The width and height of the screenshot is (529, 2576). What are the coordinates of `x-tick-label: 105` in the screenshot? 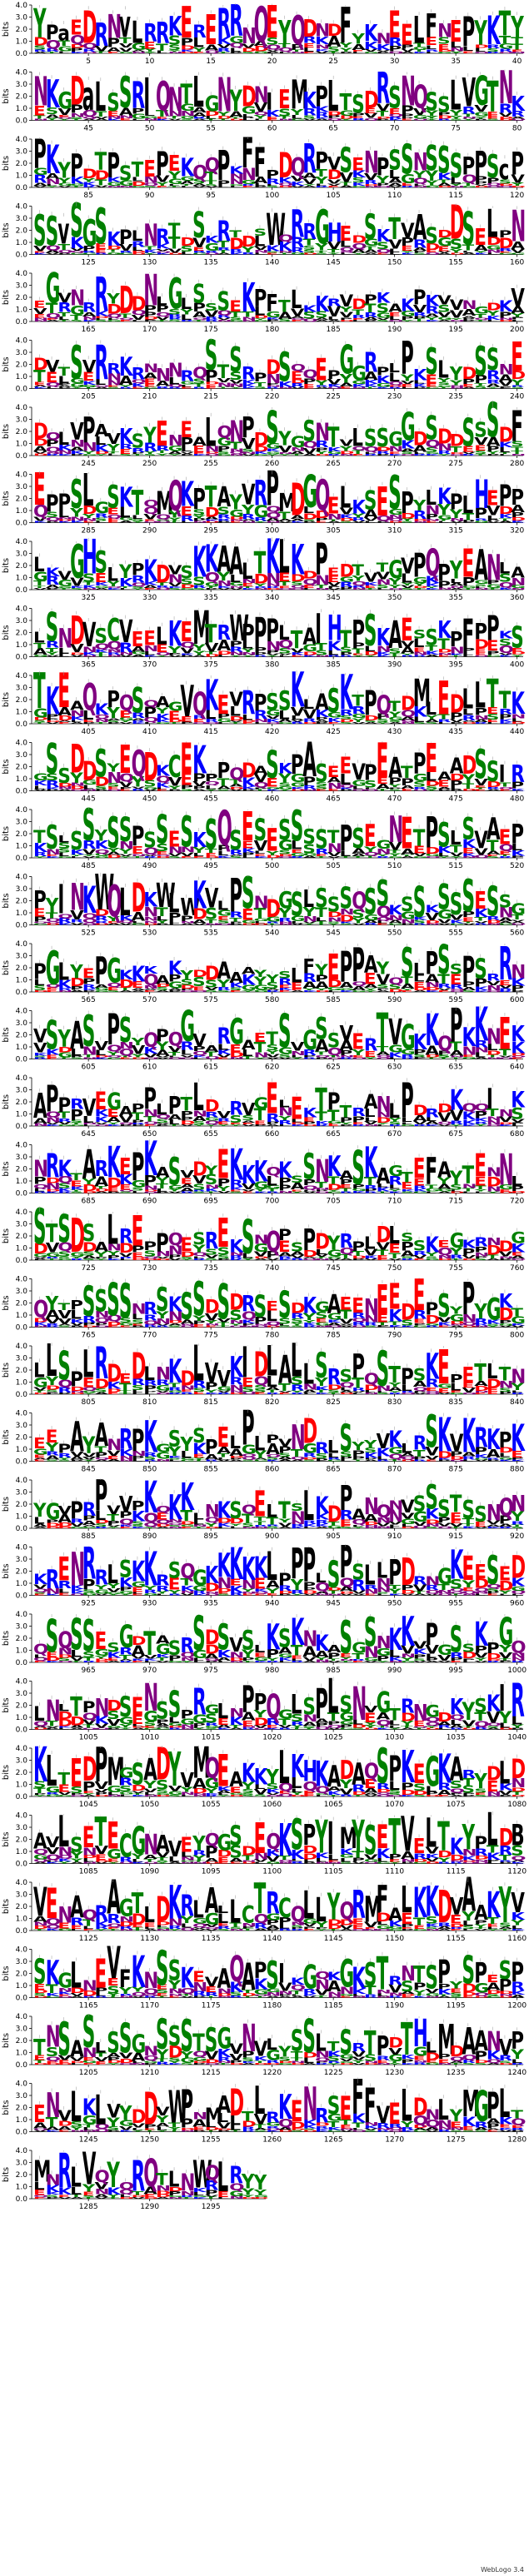 It's located at (334, 196).